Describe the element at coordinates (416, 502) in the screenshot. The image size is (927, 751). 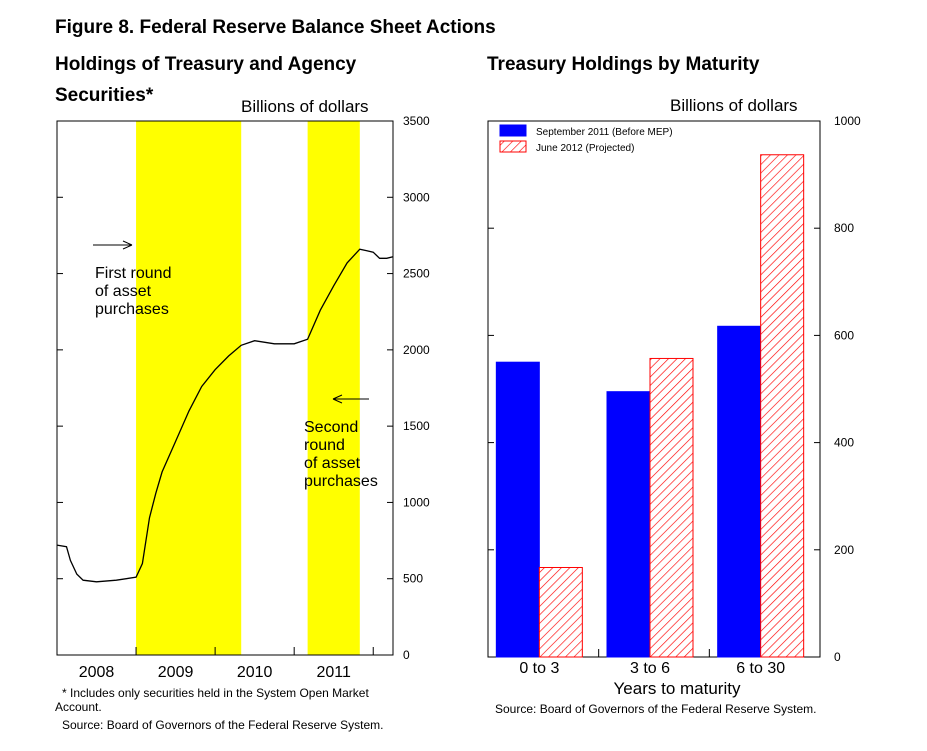
I see `left-ytick-label: 1000` at that location.